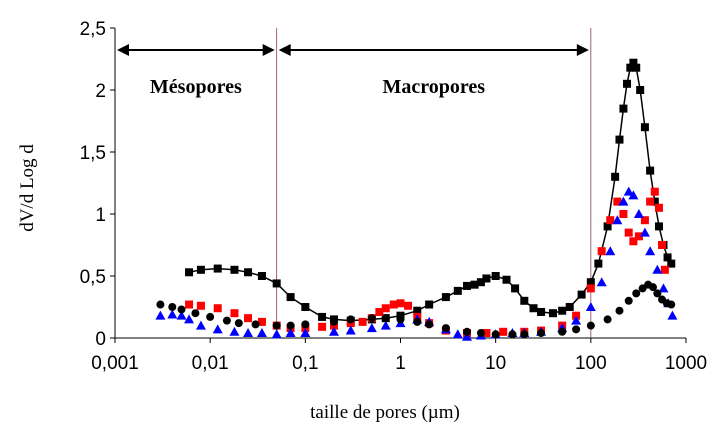 The image size is (721, 435). Describe the element at coordinates (400, 363) in the screenshot. I see `x-tick-label: 1` at that location.